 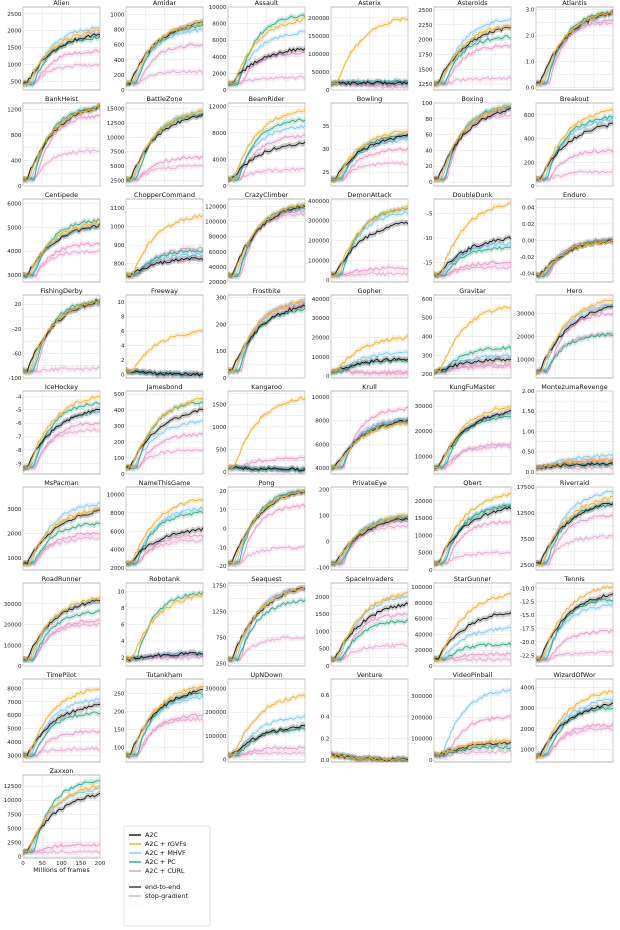 I want to click on y-tick-label: 100000, so click(x=216, y=223).